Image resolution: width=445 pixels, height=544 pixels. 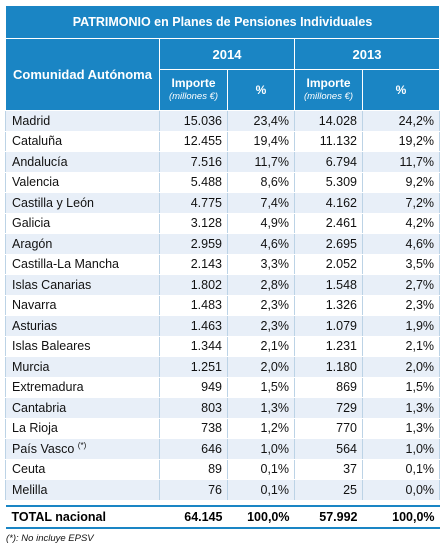 What do you see at coordinates (82, 121) in the screenshot?
I see `region-name-cell: Madrid` at bounding box center [82, 121].